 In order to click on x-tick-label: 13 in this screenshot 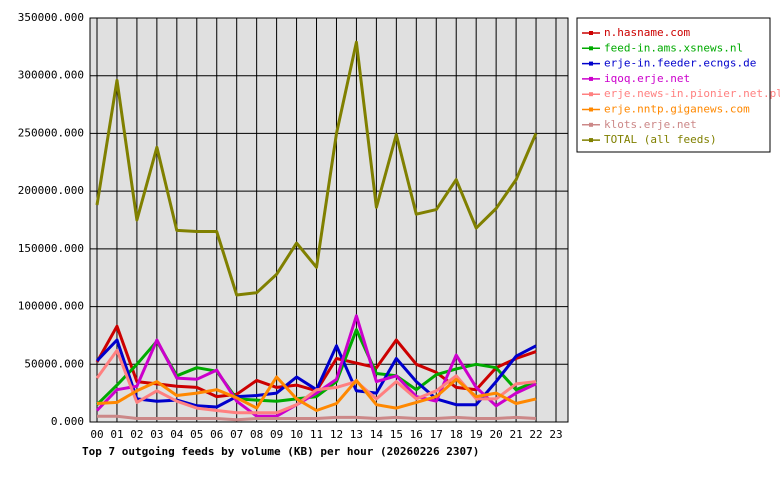, I will do `click(356, 434)`.